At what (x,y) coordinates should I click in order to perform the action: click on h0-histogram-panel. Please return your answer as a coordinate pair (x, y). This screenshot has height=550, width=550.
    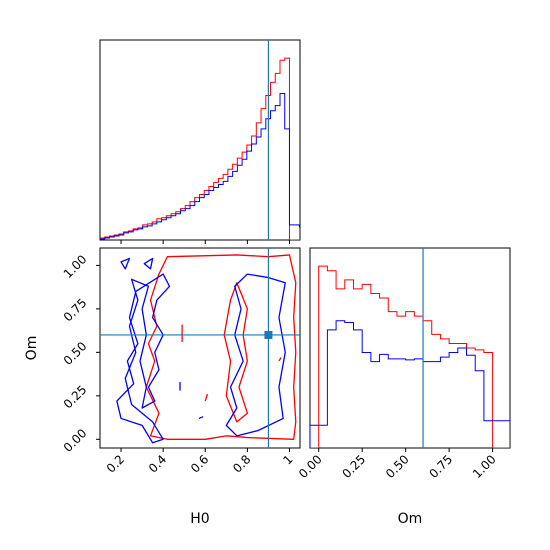
    Looking at the image, I should click on (200, 142).